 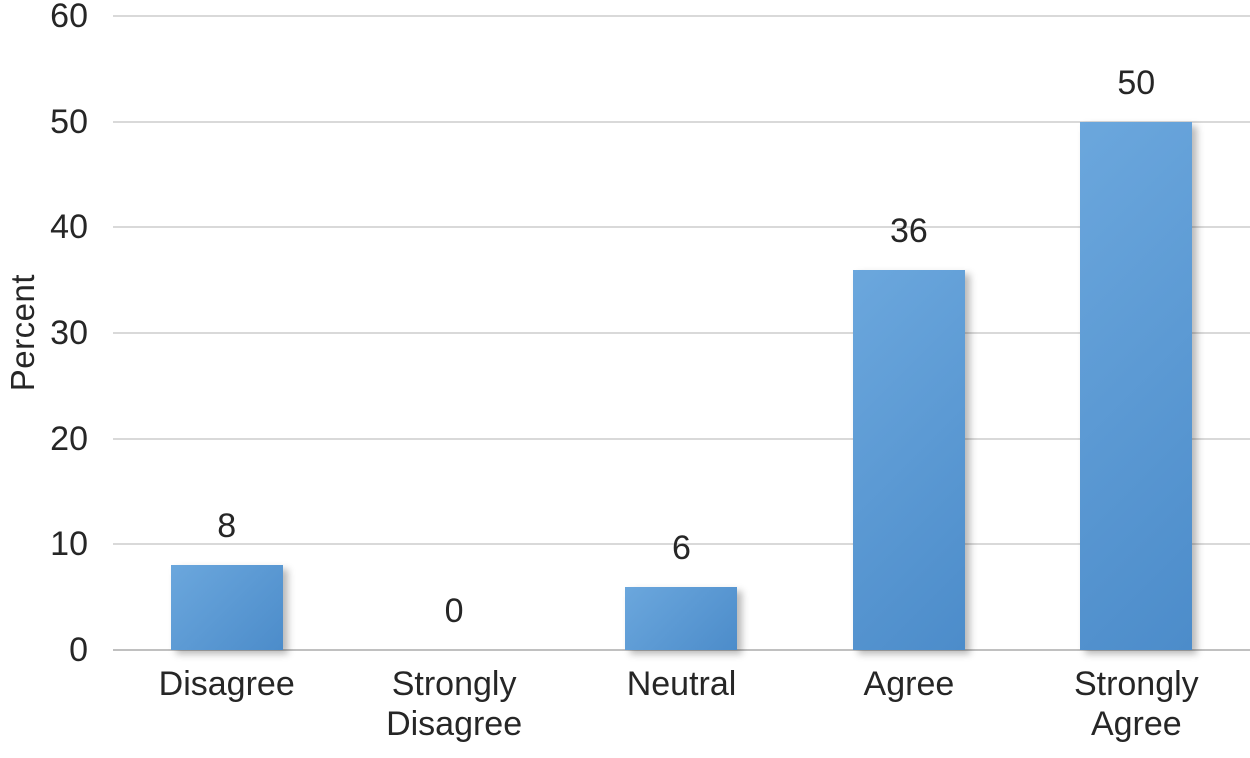 I want to click on x-category-label-neutral: Neutral, so click(x=681, y=684).